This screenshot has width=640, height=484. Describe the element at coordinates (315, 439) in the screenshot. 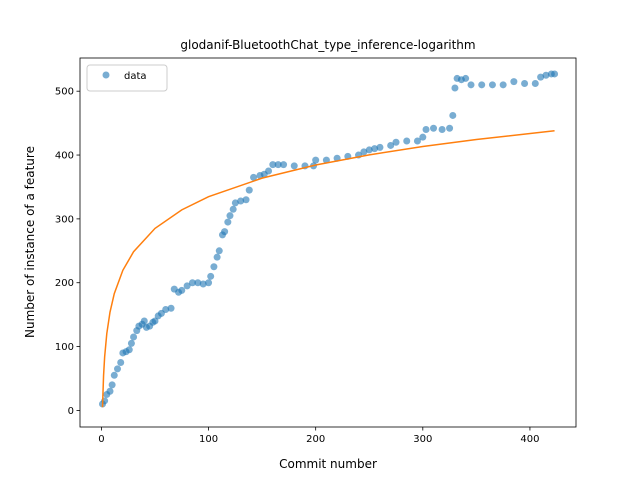

I see `x-tick-label: 200` at that location.